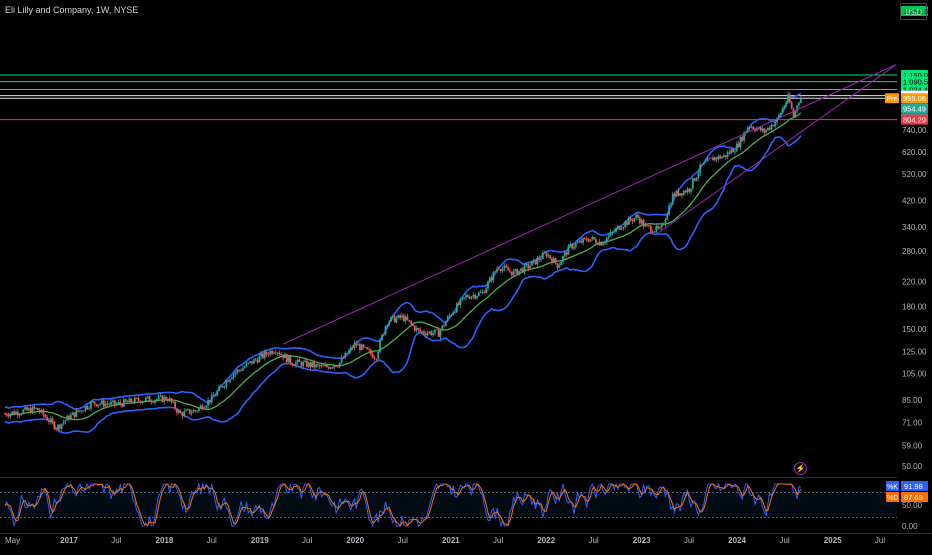 This screenshot has height=555, width=932. I want to click on y-tick-label: 420.00, so click(914, 201).